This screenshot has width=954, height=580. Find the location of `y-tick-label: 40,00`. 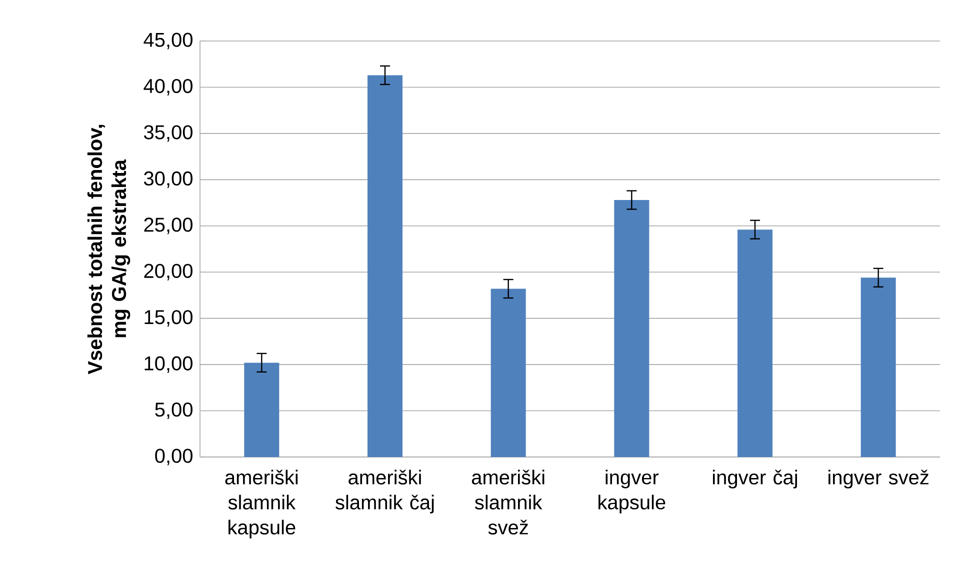

y-tick-label: 40,00 is located at coordinates (168, 87).